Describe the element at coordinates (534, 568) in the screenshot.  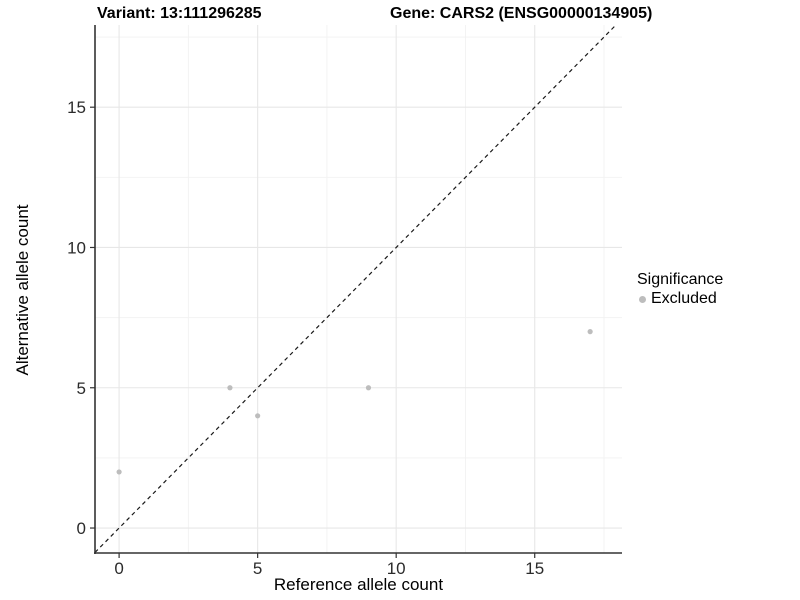
I see `x-tick-label: 15` at that location.